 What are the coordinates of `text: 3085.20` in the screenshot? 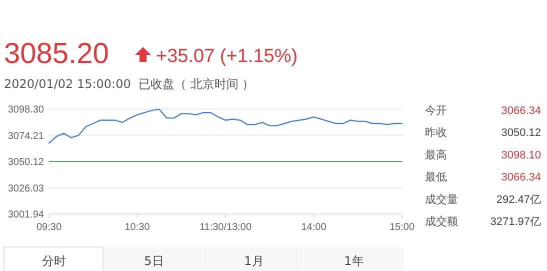 It's located at (56, 54).